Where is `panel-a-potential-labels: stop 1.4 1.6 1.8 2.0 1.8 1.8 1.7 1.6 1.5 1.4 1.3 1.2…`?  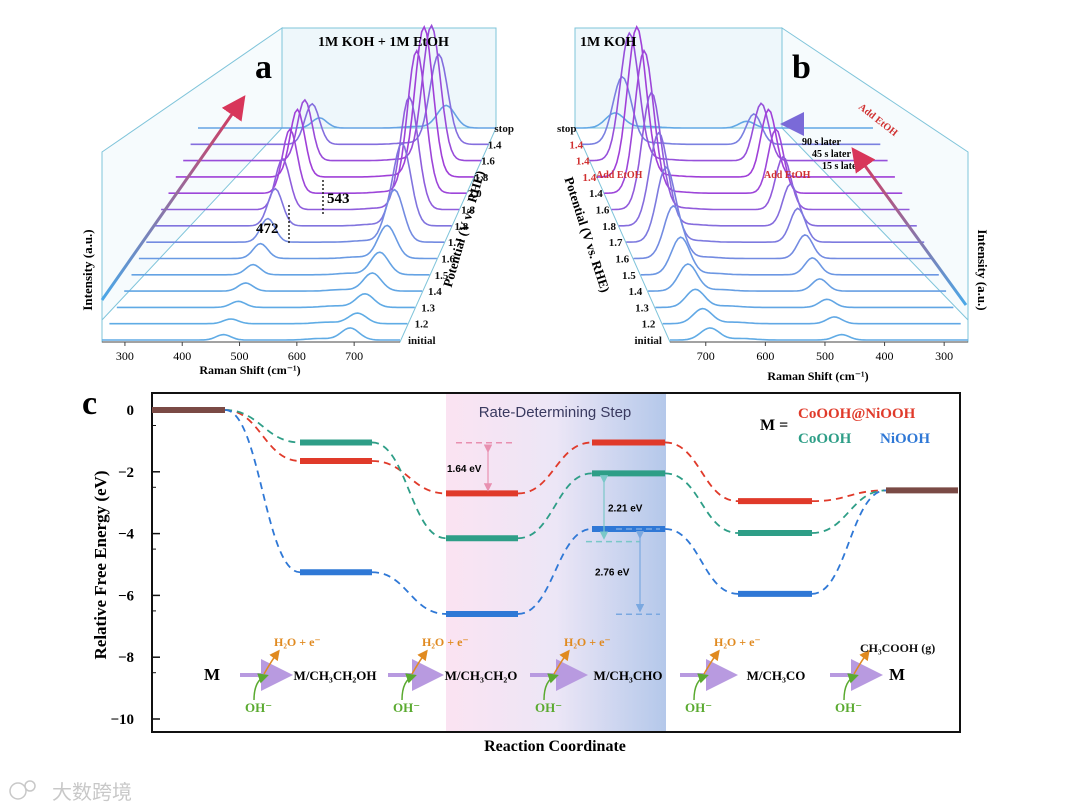 panel-a-potential-labels: stop 1.4 1.6 1.8 2.0 1.8 1.8 1.7 1.6 1.5 1.4 1.3 1.2… is located at coordinates (461, 235).